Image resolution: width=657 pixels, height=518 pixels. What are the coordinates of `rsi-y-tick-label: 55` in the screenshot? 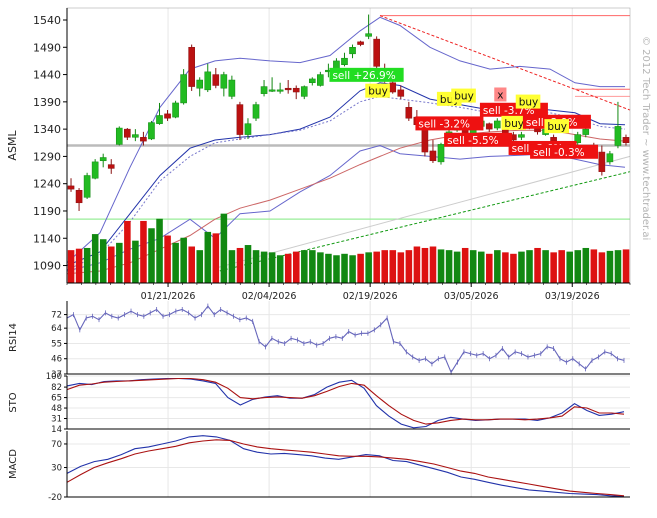 It's located at (56, 344).